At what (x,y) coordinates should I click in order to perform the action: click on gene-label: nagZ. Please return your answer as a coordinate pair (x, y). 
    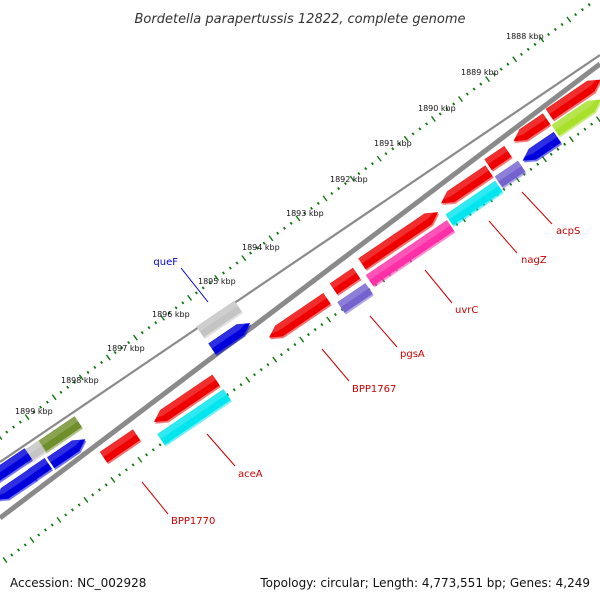
    Looking at the image, I should click on (534, 260).